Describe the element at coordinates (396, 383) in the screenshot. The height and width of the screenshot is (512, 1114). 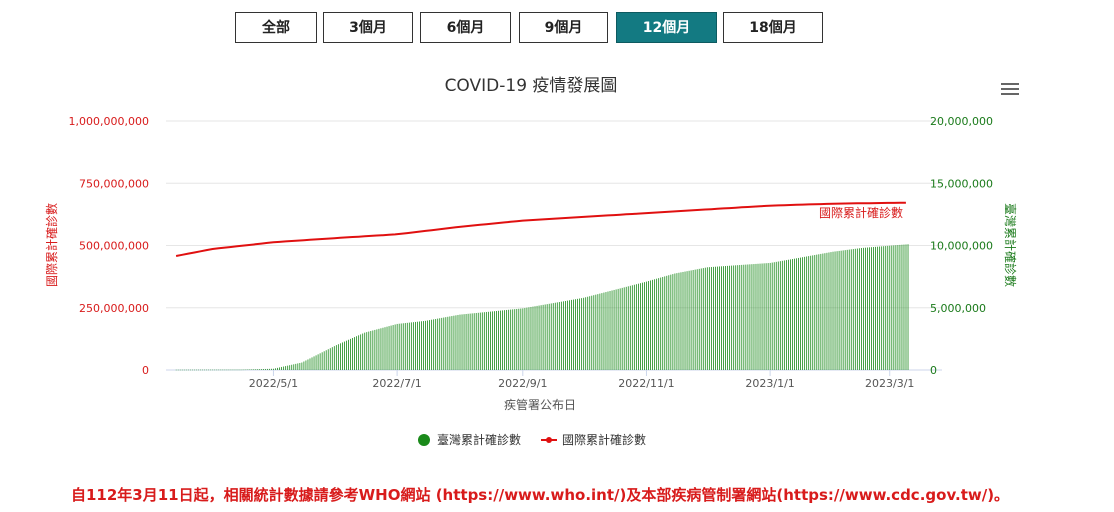
I see `x-tick-label: 2022/7/1` at that location.